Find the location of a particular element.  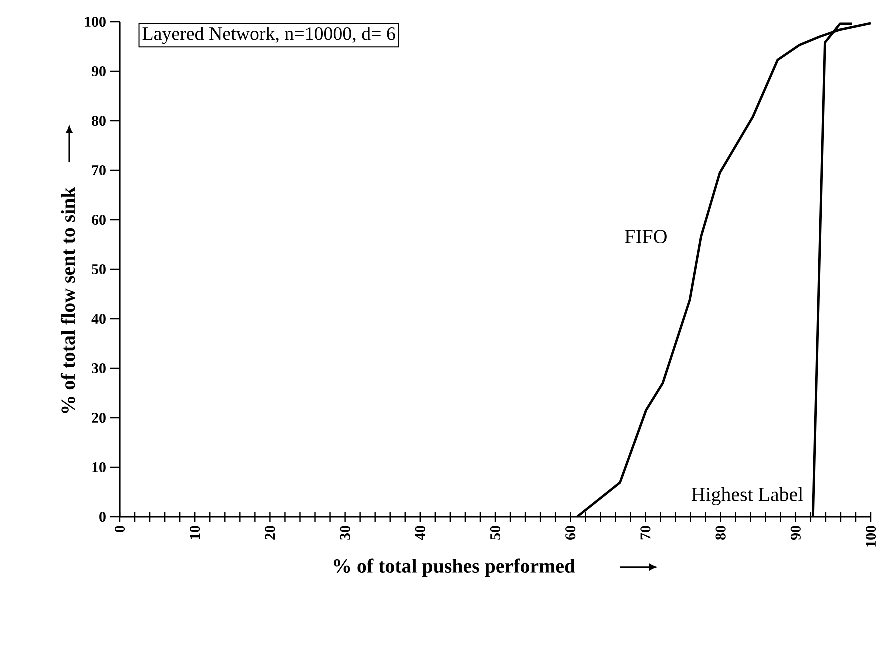

x-tick-label: 90 is located at coordinates (795, 533).